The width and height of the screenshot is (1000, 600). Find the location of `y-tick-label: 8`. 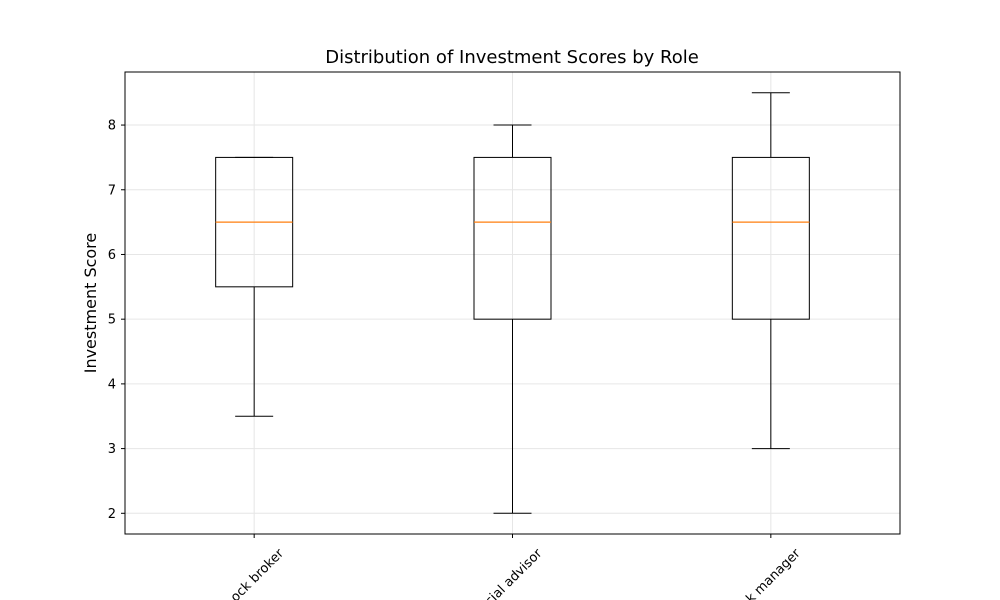

y-tick-label: 8 is located at coordinates (112, 126).